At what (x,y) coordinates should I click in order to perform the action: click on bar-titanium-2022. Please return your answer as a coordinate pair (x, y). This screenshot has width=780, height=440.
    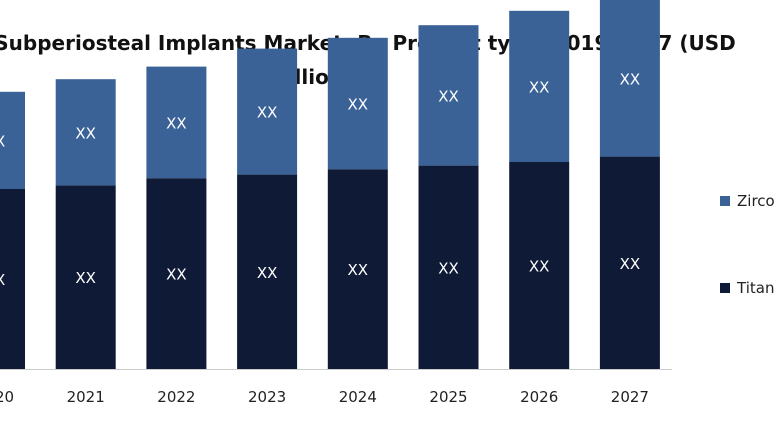
    Looking at the image, I should click on (176, 273).